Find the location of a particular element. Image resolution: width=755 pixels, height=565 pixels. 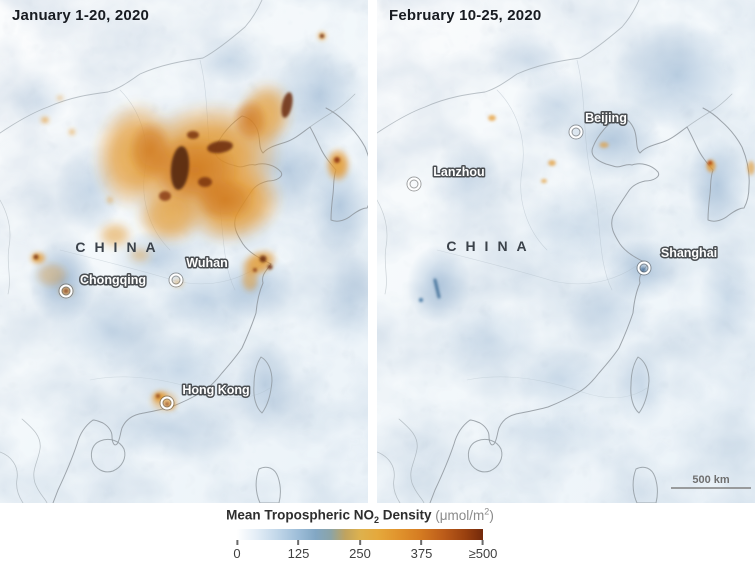

city-marker-shanghai is located at coordinates (644, 268).